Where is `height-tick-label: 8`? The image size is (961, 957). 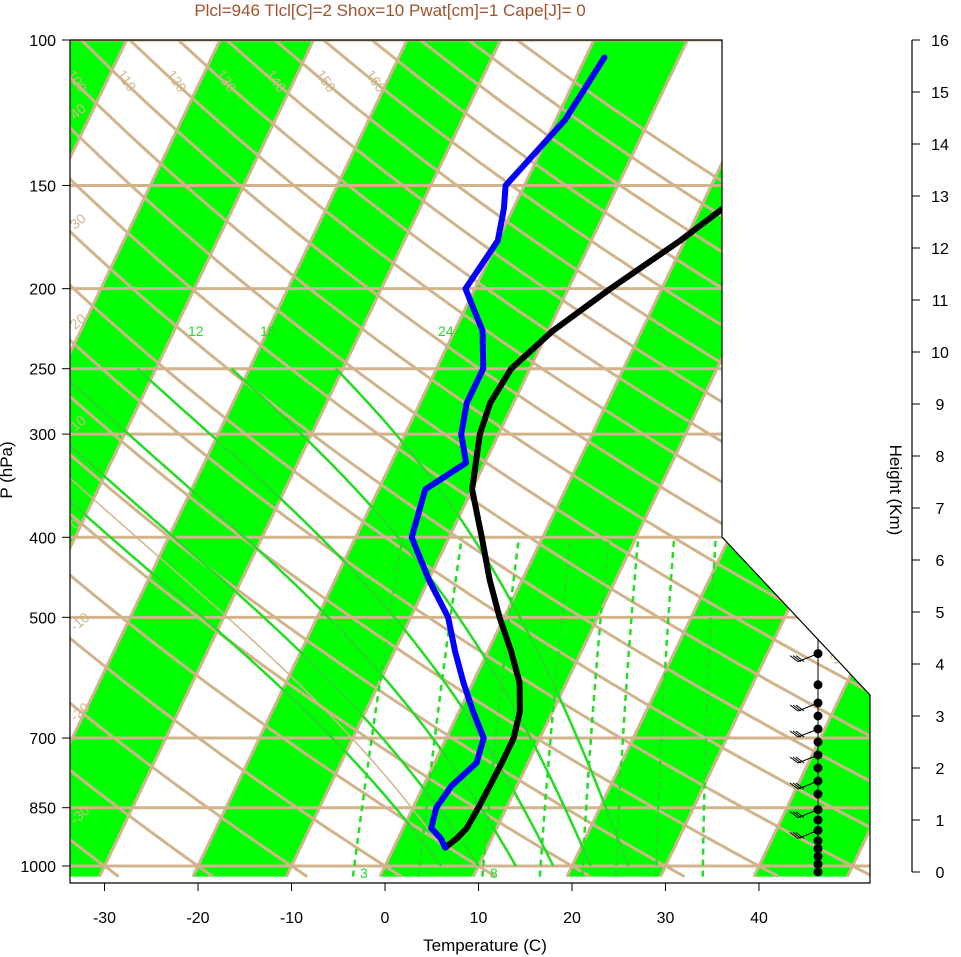
height-tick-label: 8 is located at coordinates (940, 457).